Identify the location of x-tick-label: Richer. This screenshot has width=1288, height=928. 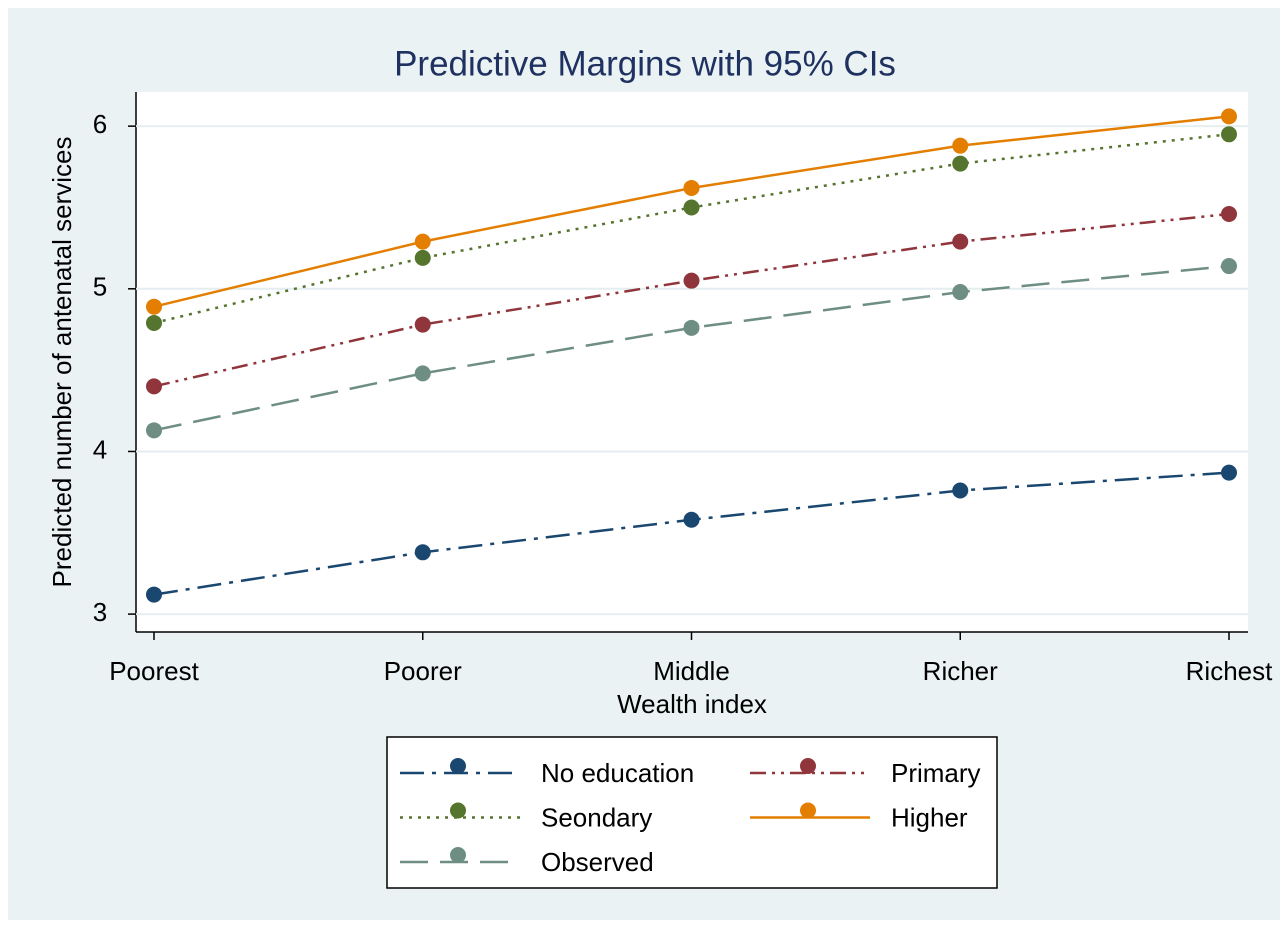
(960, 671).